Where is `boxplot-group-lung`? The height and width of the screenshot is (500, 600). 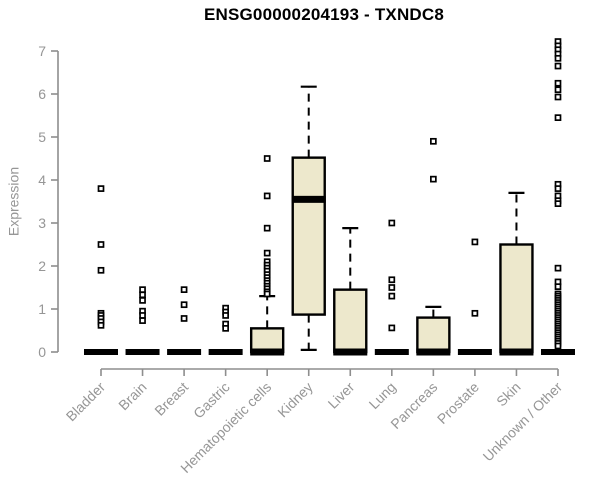
boxplot-group-lung is located at coordinates (391, 287).